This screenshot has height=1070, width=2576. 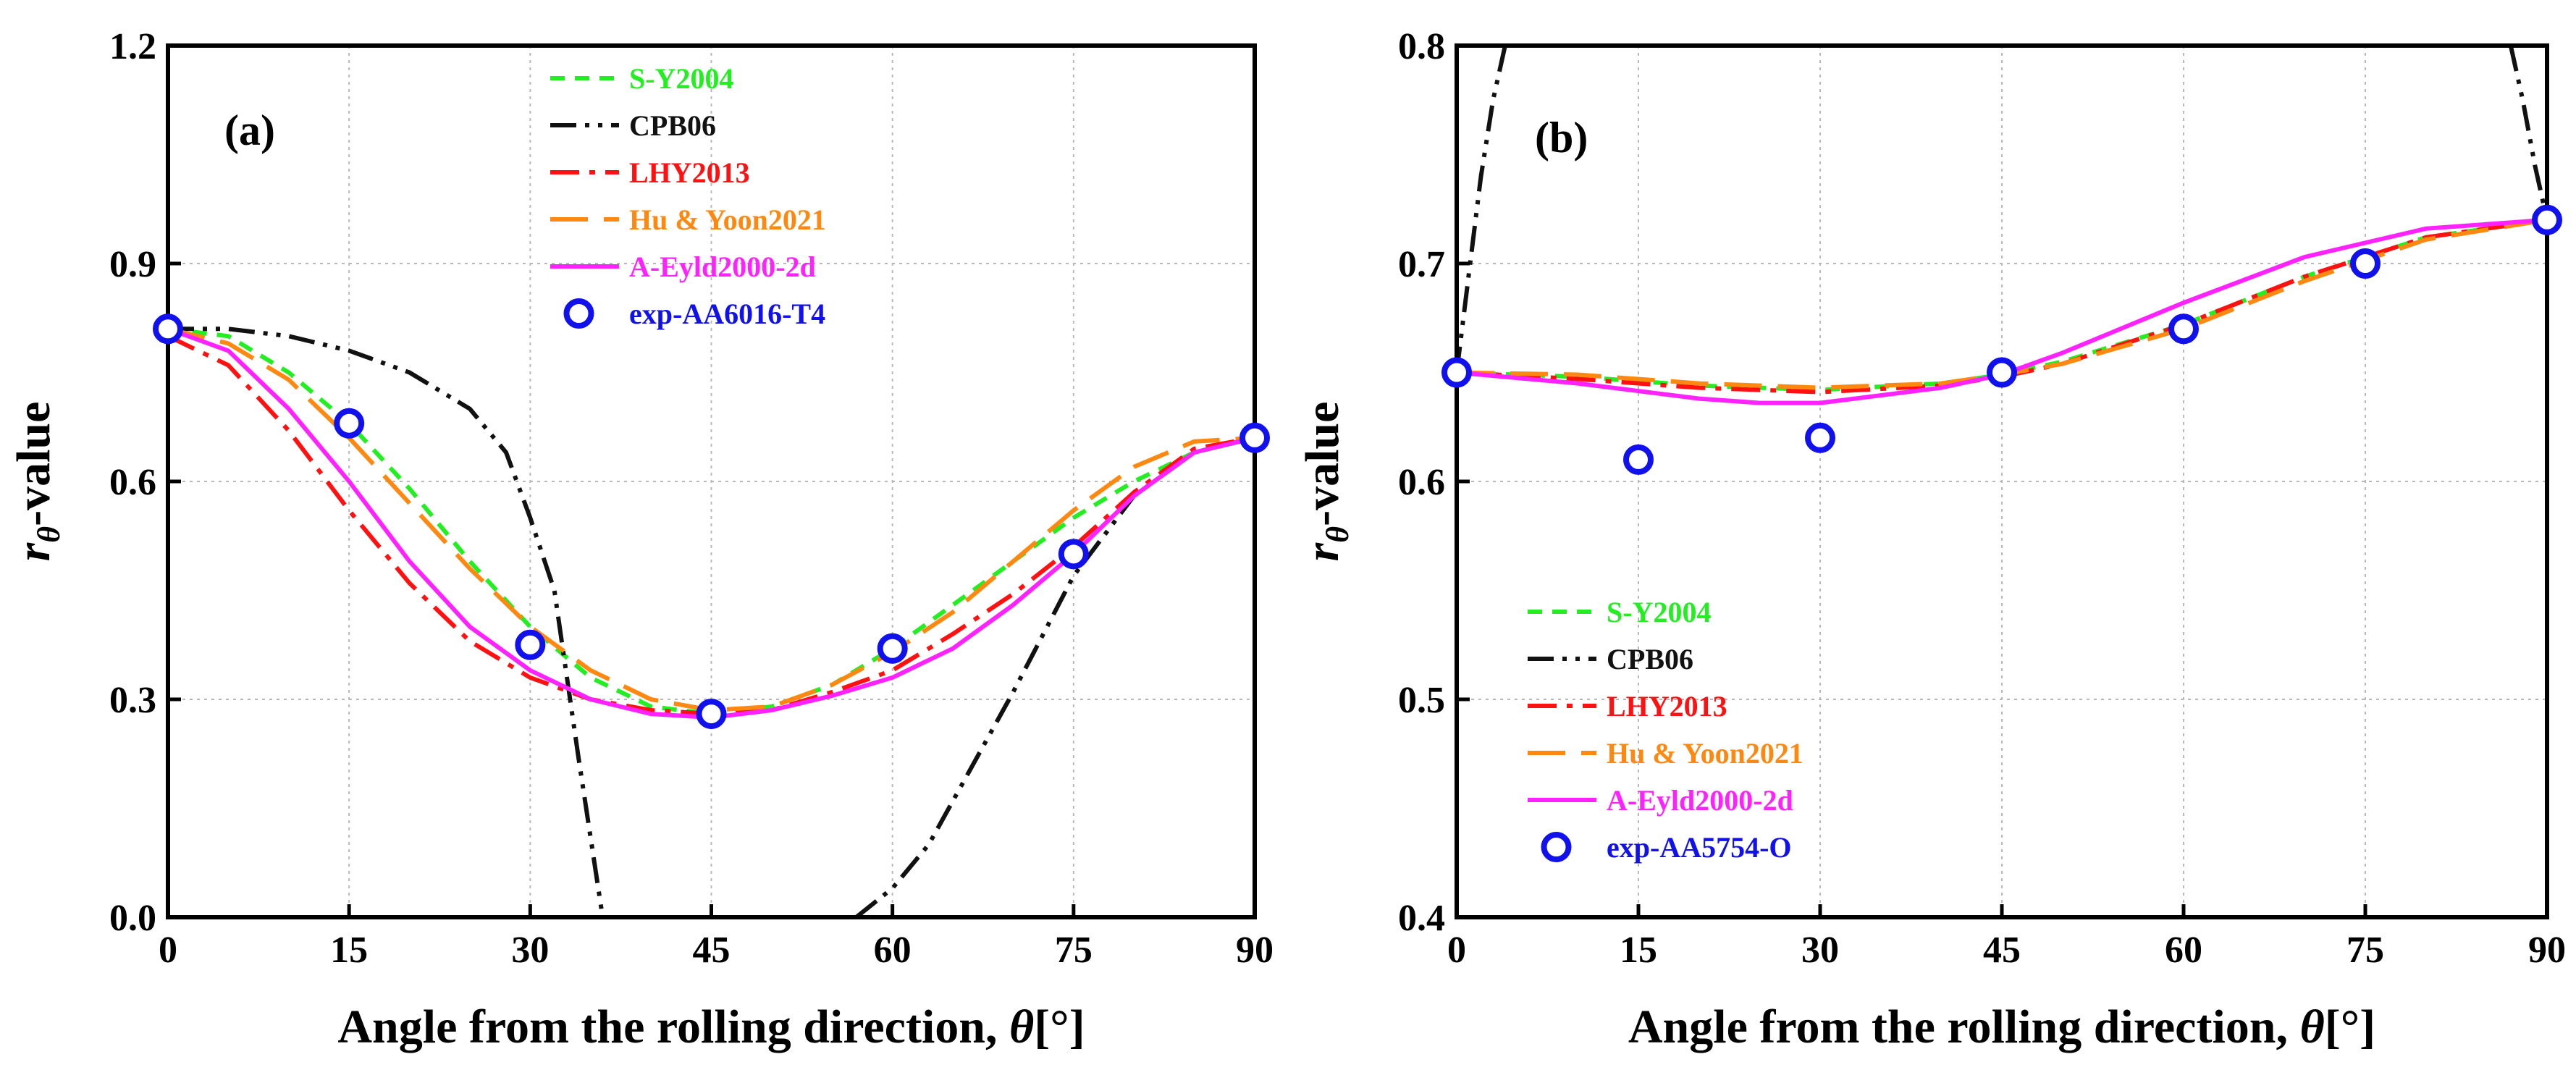 I want to click on y-tick-label: 0.5, so click(x=1421, y=700).